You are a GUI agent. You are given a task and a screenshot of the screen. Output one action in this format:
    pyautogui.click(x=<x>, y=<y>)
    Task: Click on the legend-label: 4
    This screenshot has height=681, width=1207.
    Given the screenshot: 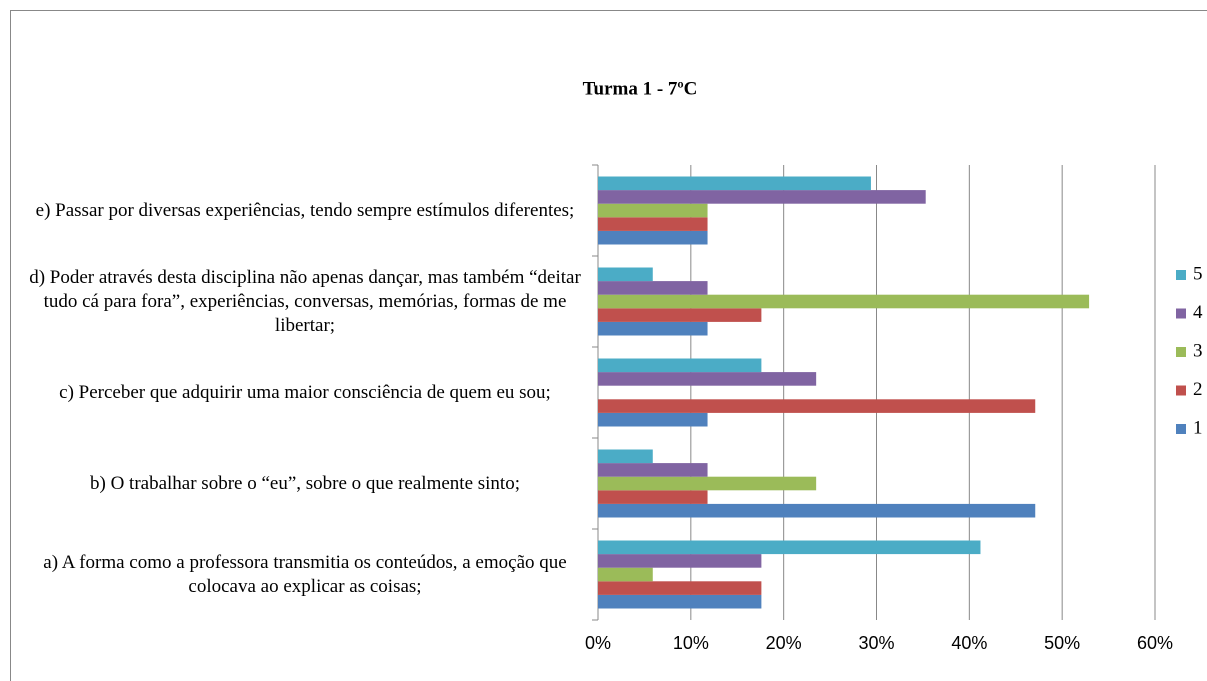 What is the action you would take?
    pyautogui.click(x=1198, y=312)
    